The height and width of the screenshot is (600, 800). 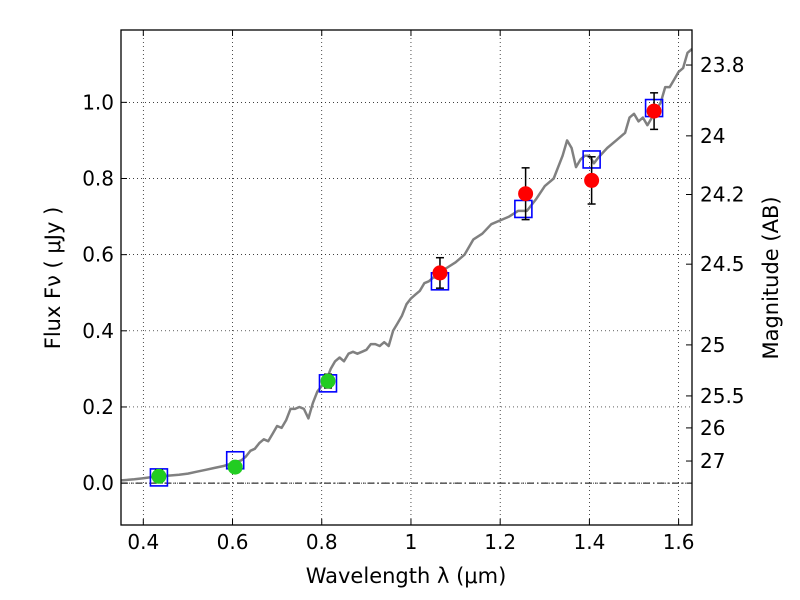 What do you see at coordinates (712, 345) in the screenshot?
I see `magnitude-tick-label: 25` at bounding box center [712, 345].